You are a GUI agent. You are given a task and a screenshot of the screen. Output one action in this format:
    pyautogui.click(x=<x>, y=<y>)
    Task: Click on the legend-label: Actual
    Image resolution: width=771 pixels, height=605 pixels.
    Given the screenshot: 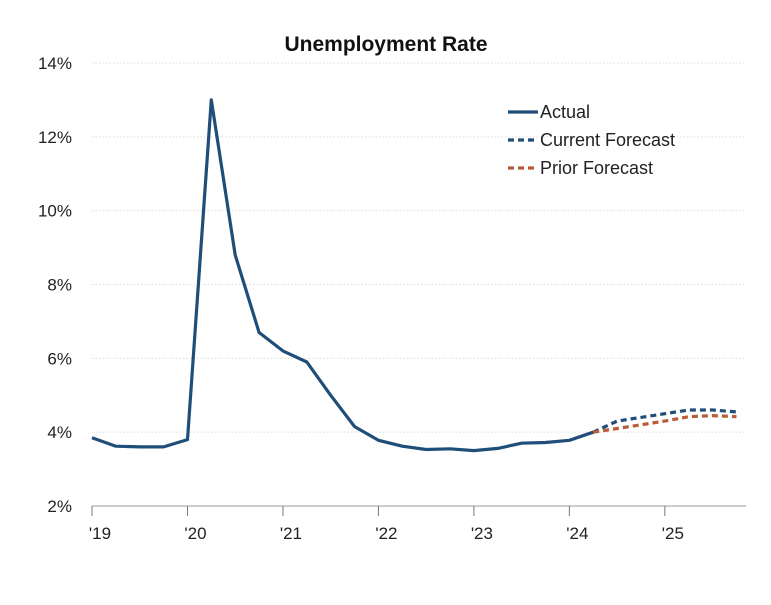 What is the action you would take?
    pyautogui.click(x=565, y=112)
    